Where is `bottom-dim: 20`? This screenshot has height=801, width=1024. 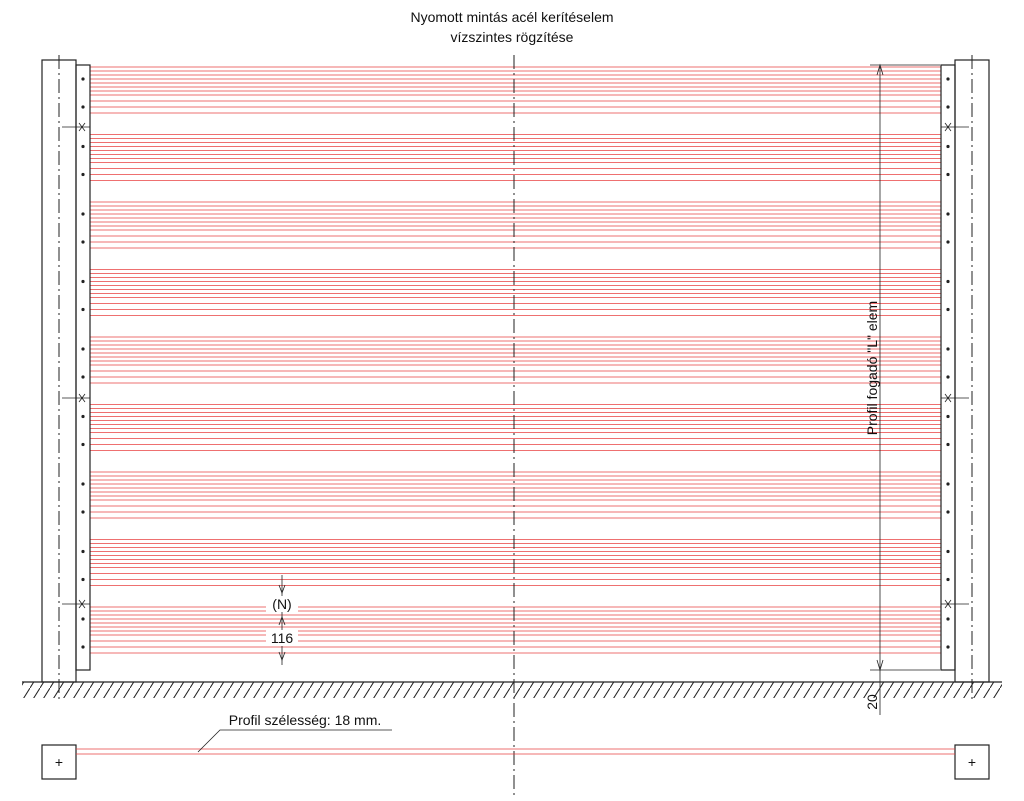 bottom-dim: 20 is located at coordinates (872, 702).